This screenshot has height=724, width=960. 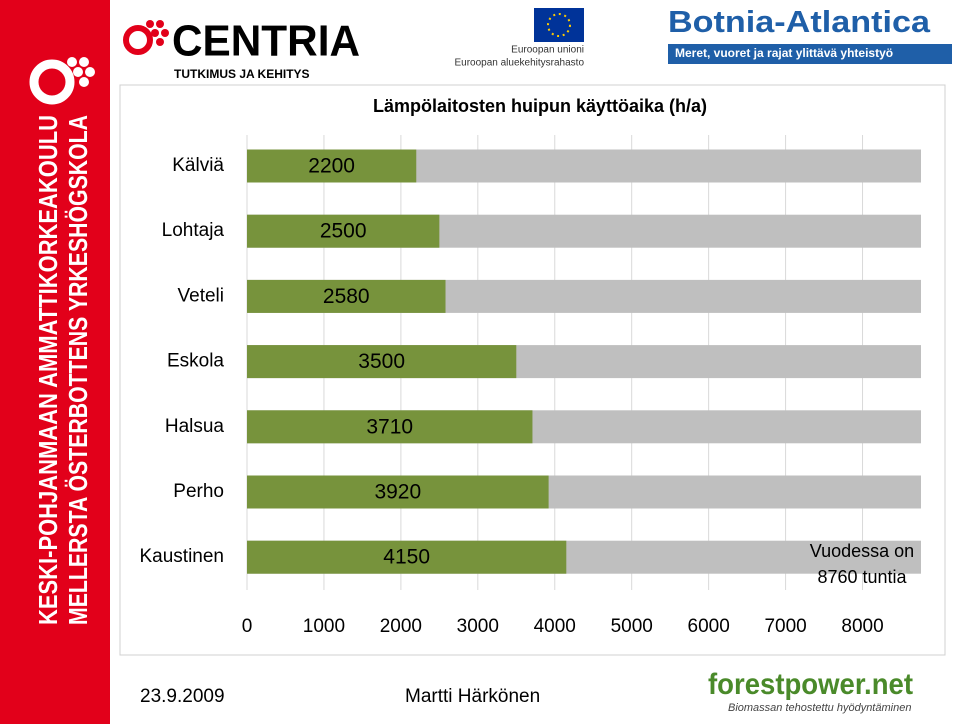 What do you see at coordinates (78, 370) in the screenshot?
I see `banner-text: MELLERSTA ÖSTERBOTTENS YRKESHÖGSKOLA` at bounding box center [78, 370].